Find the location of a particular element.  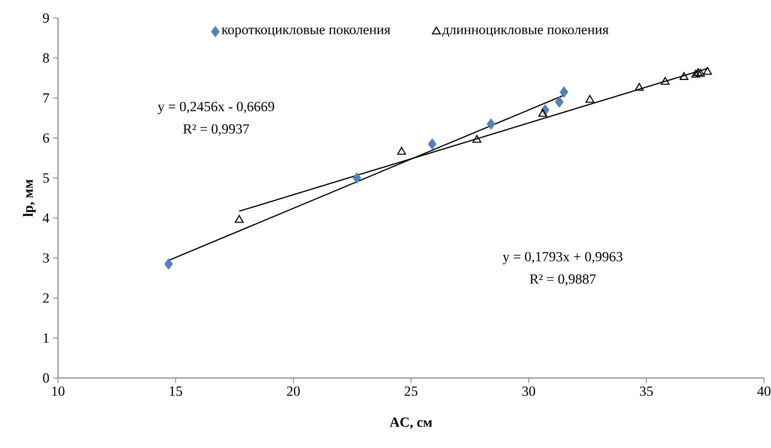

y-axis-title: lp, мм is located at coordinates (29, 198).